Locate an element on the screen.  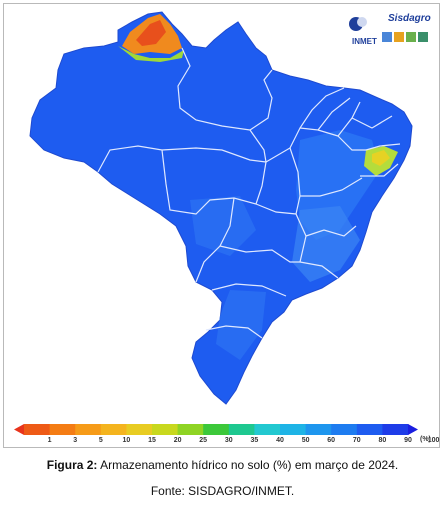
legend-tick-label: 40 is located at coordinates (280, 440).